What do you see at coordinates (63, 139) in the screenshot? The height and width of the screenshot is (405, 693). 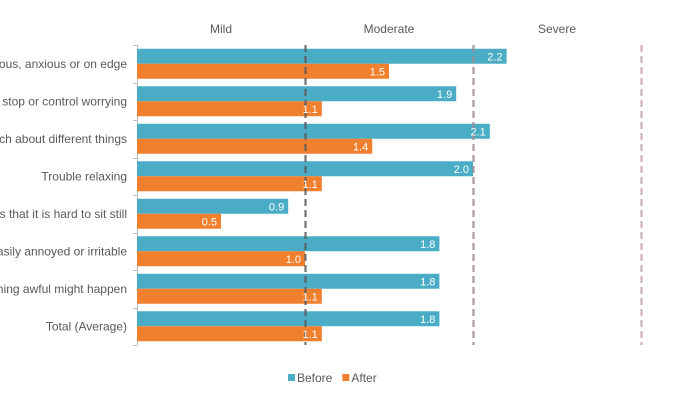 I see `category-label: Worrying too much about different things` at bounding box center [63, 139].